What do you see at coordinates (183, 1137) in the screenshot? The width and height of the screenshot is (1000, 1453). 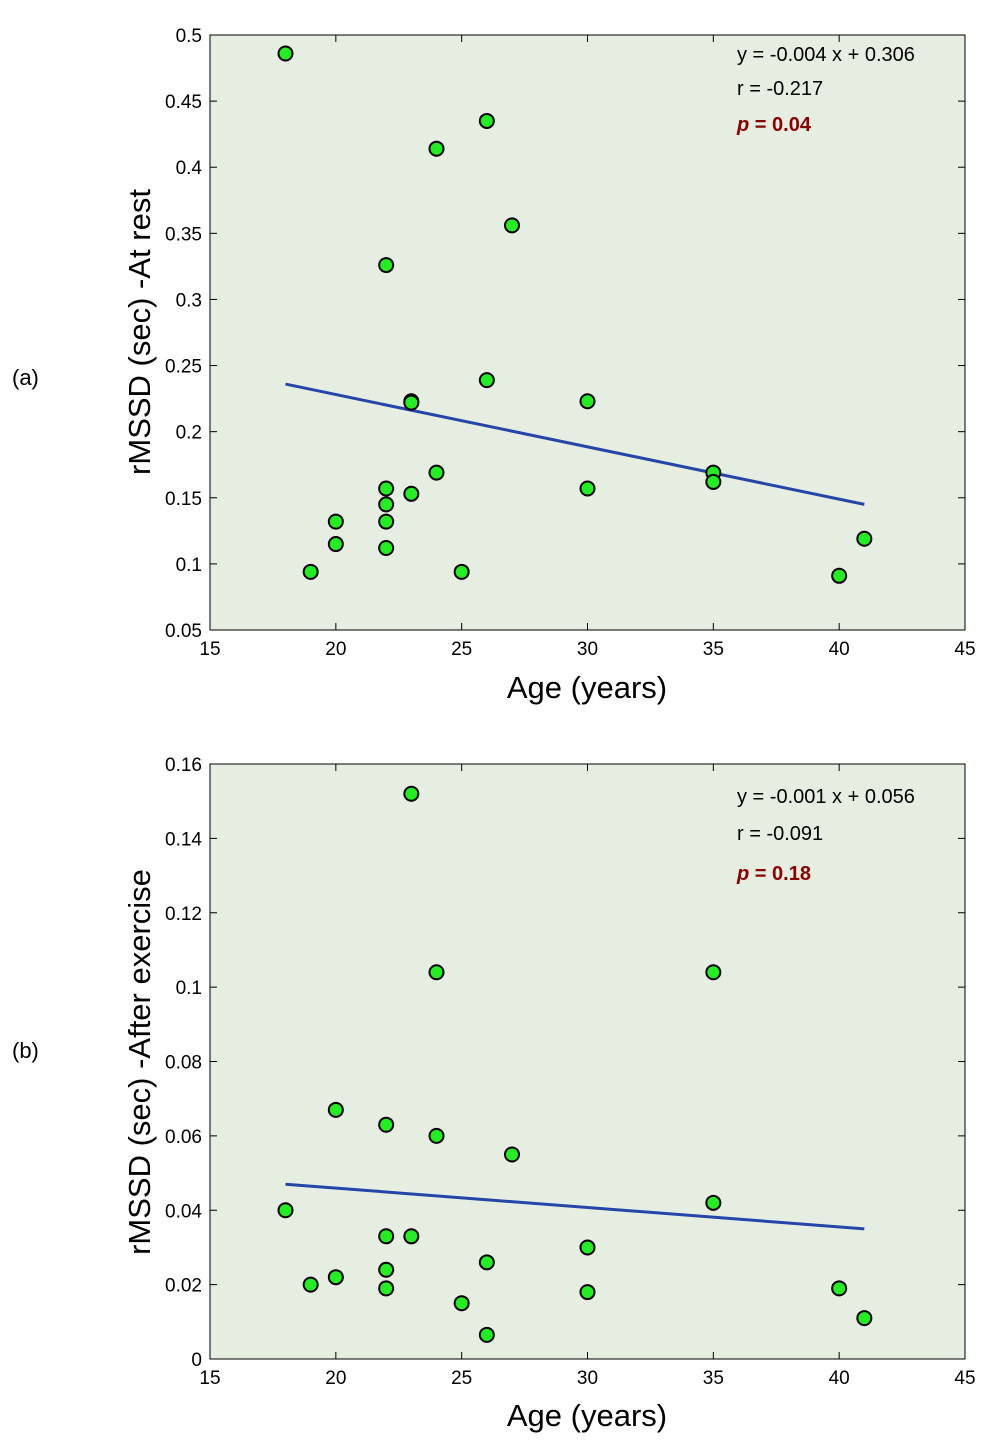 I see `y-tick-label: 0.06` at bounding box center [183, 1137].